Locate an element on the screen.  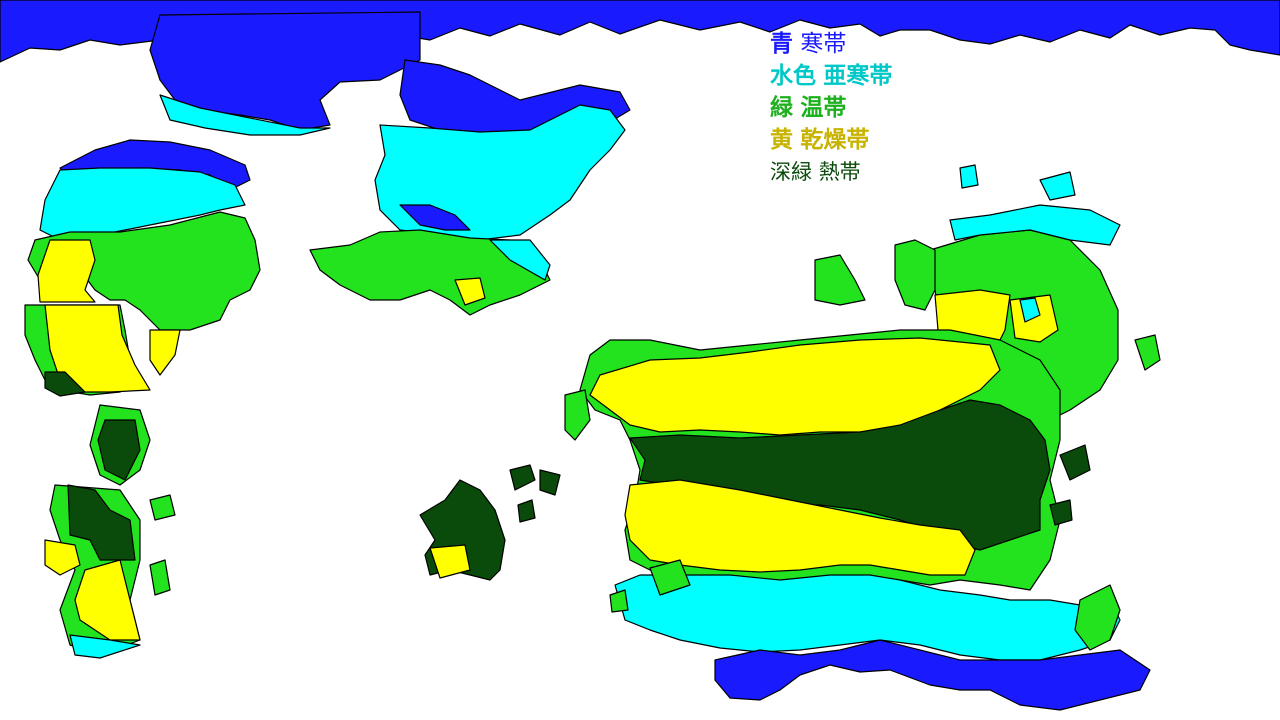
legend-item-temperate: 緑 温帯 is located at coordinates (831, 108).